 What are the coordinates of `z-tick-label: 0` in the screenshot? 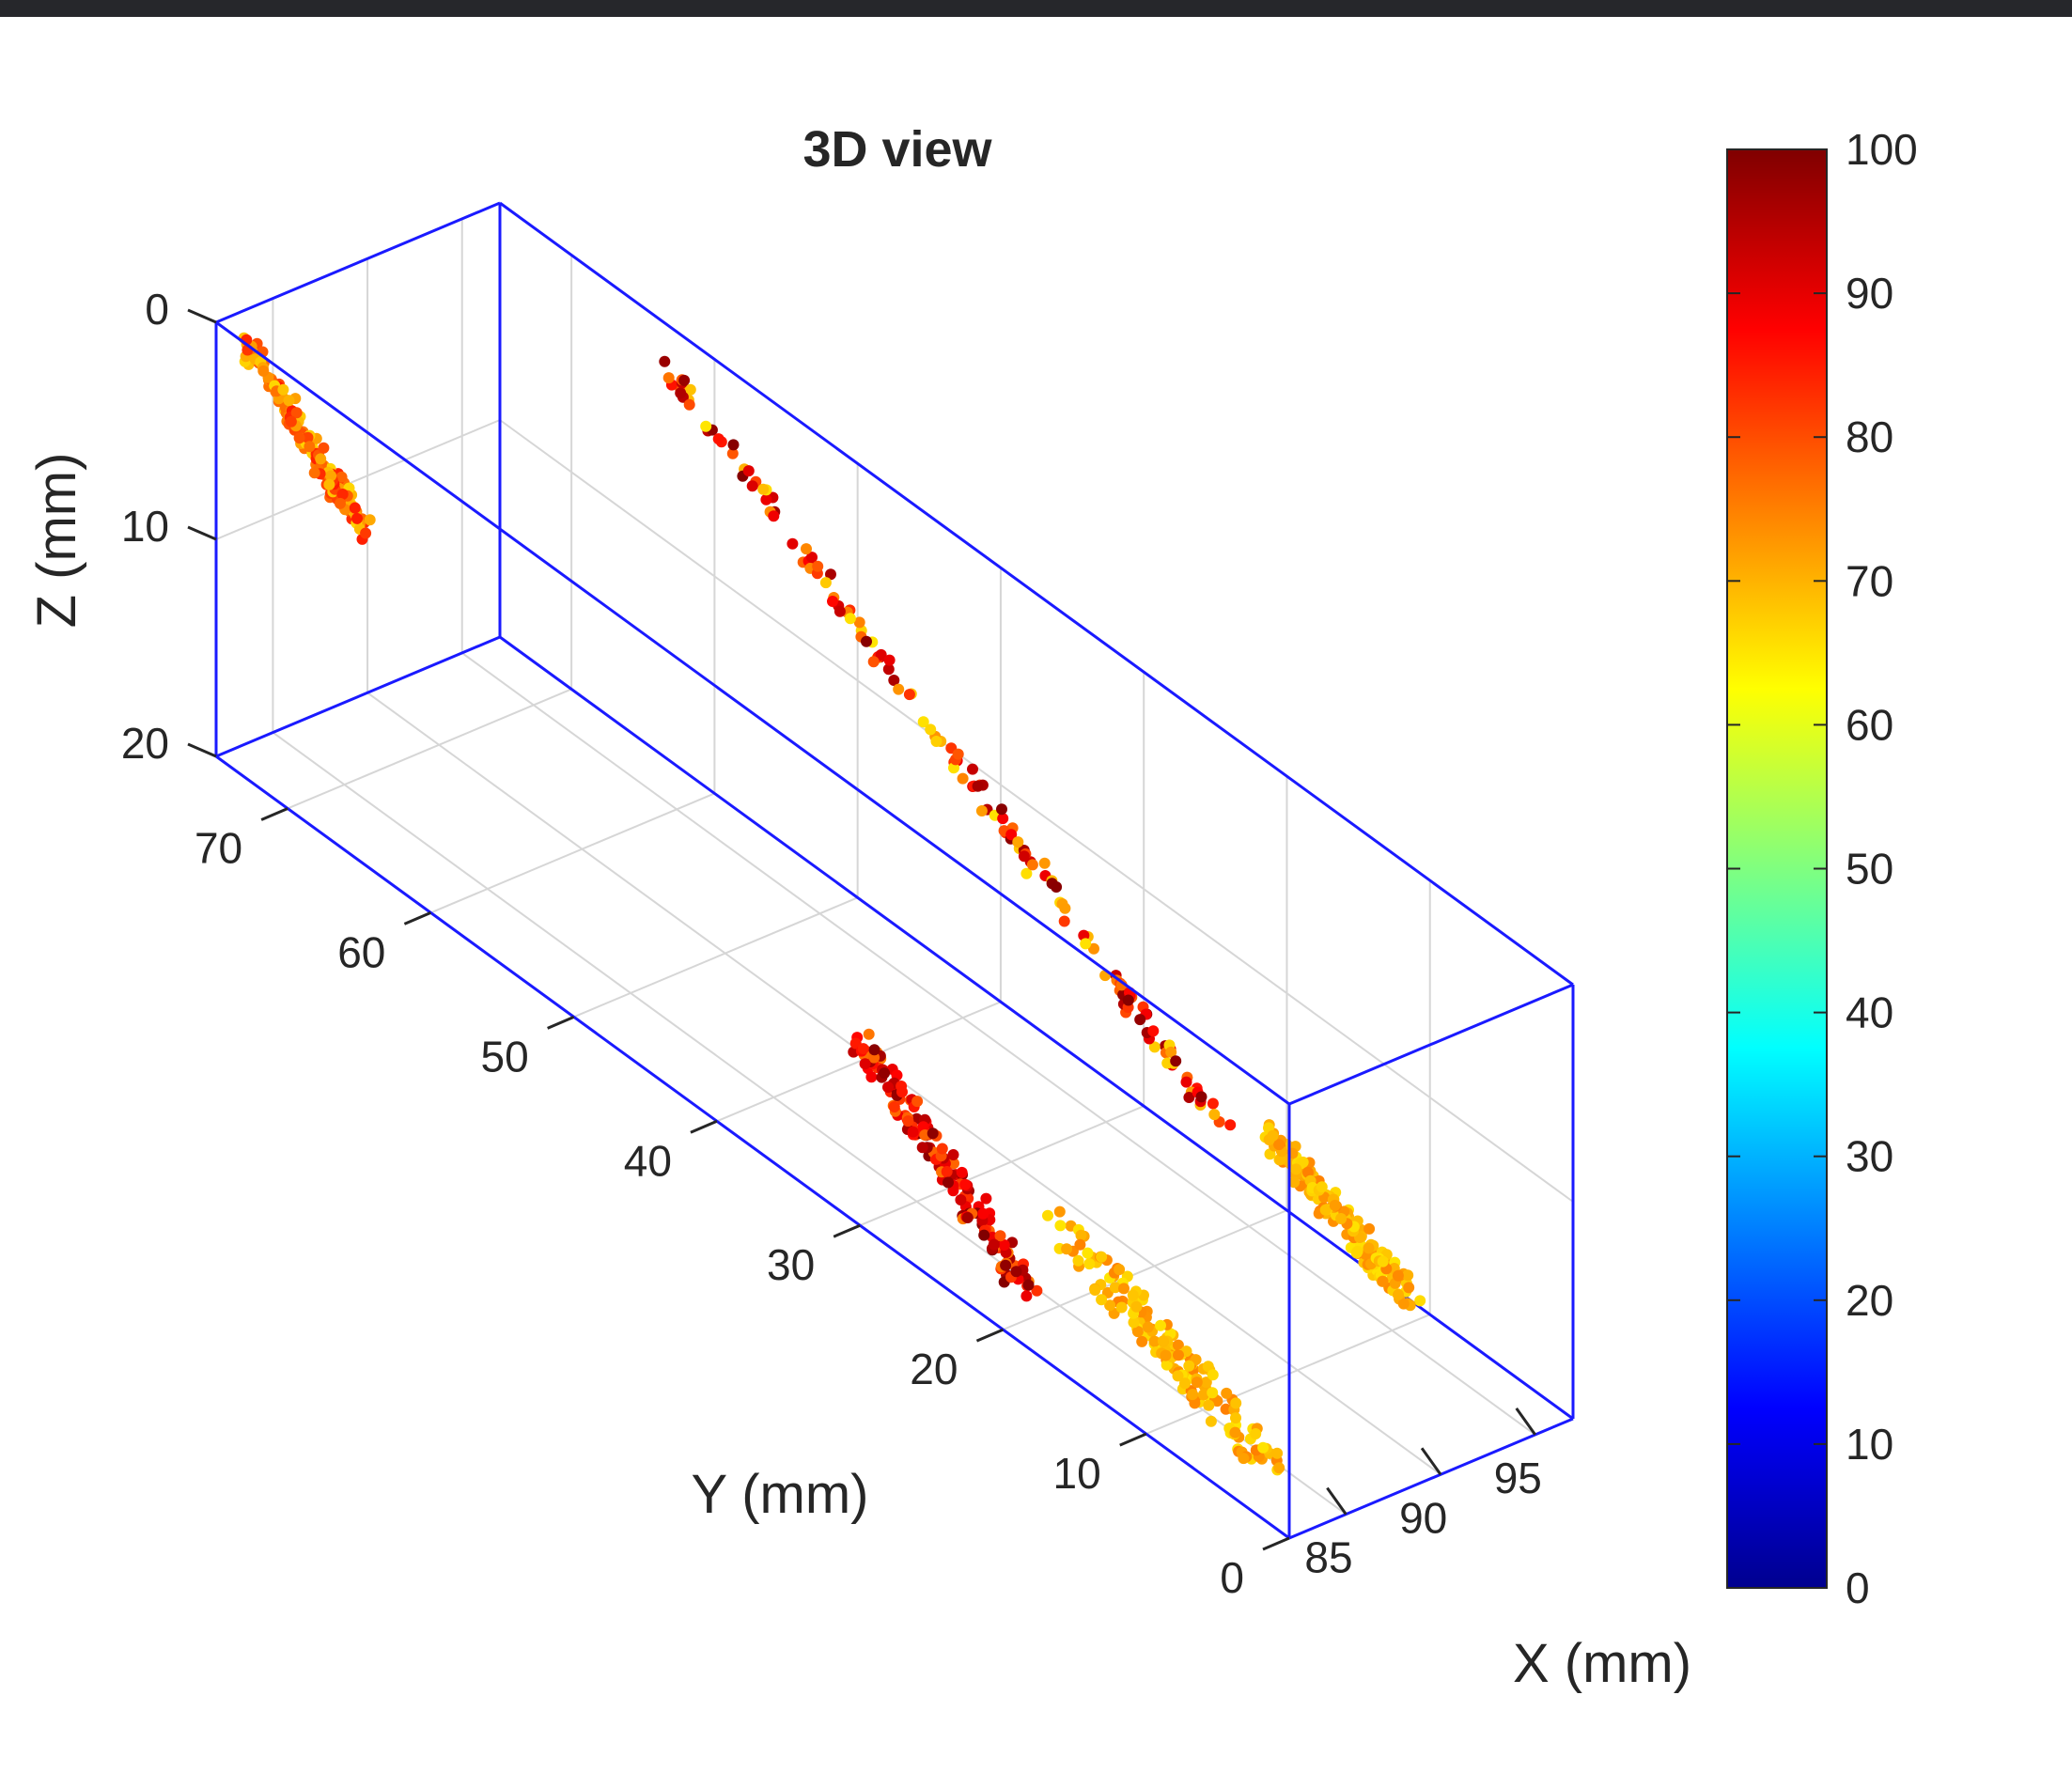 It's located at (157, 309).